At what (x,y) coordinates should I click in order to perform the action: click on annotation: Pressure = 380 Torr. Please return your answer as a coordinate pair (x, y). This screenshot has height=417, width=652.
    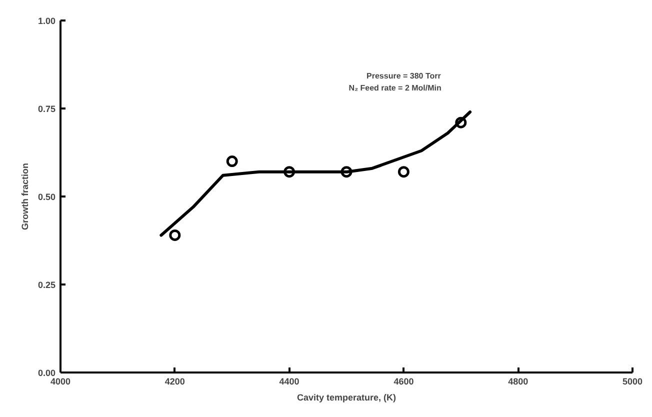
    Looking at the image, I should click on (403, 75).